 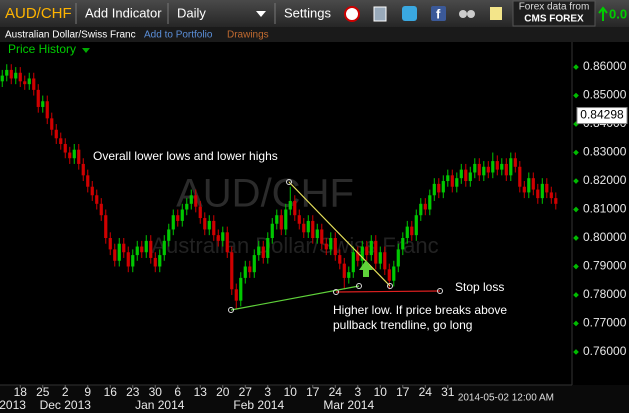 What do you see at coordinates (258, 405) in the screenshot?
I see `x-period-label: Feb 2014` at bounding box center [258, 405].